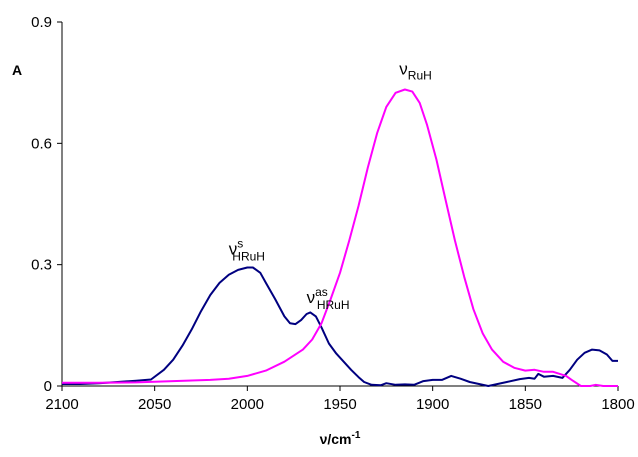 The height and width of the screenshot is (457, 638). Describe the element at coordinates (154, 404) in the screenshot. I see `x-tick-label: 2050` at that location.